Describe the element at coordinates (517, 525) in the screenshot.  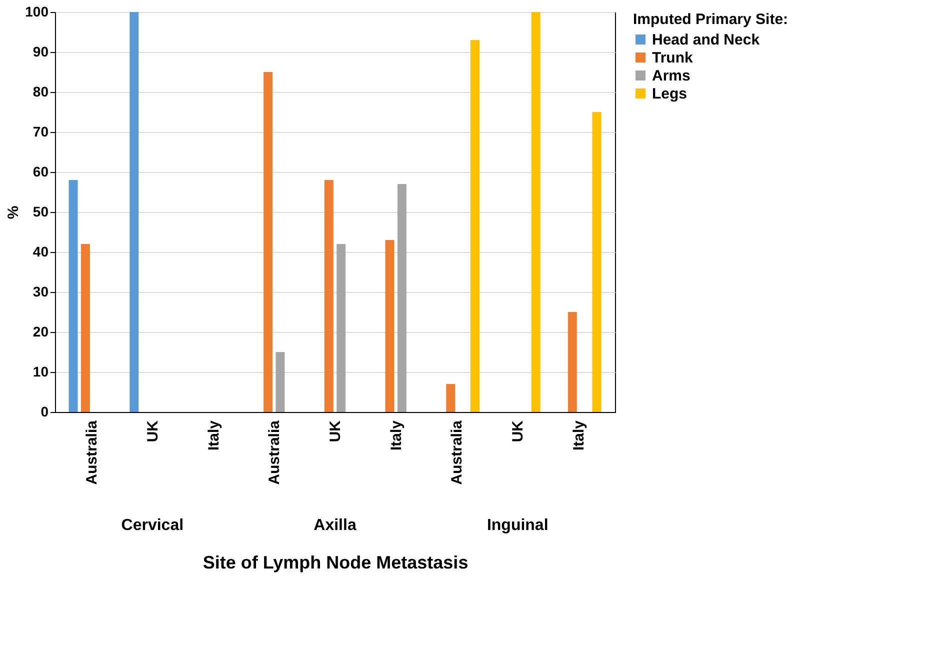
I see `text: Inguinal` at that location.